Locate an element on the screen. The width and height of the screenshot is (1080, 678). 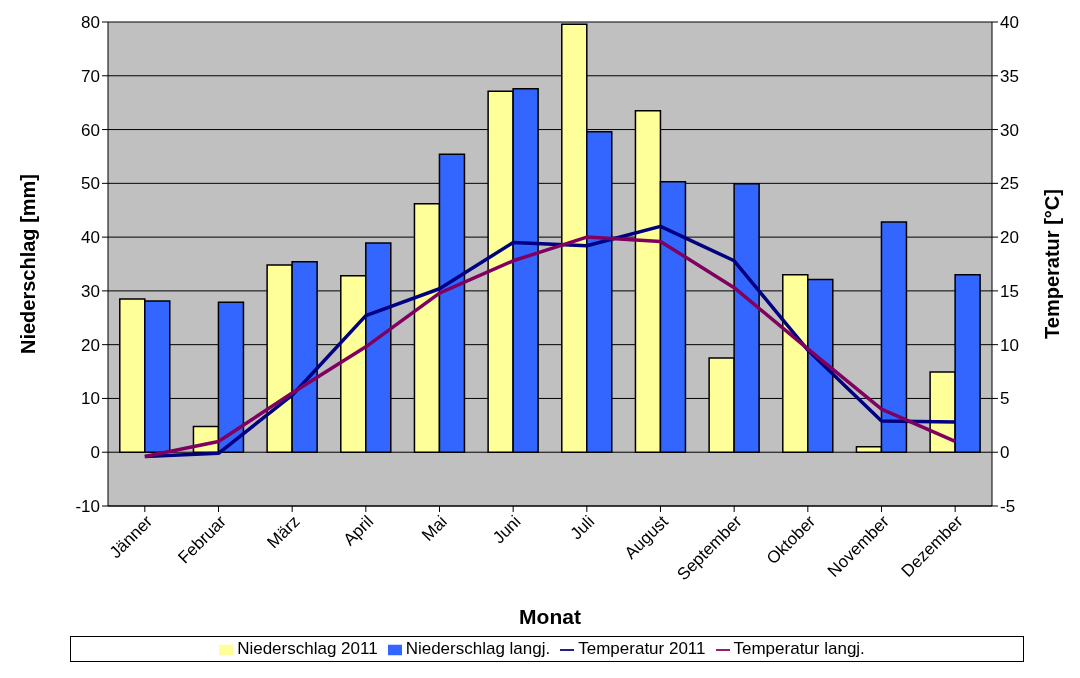
y-tick-label: 70 is located at coordinates (90, 76).